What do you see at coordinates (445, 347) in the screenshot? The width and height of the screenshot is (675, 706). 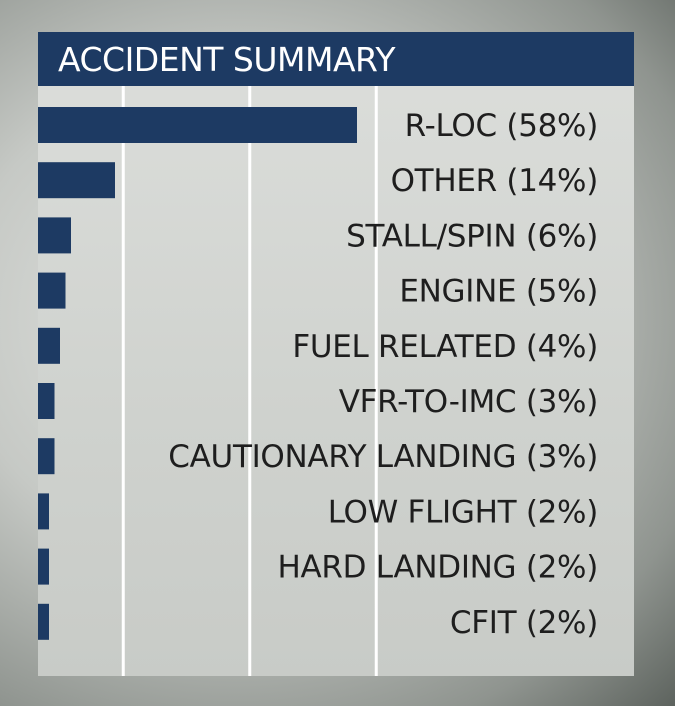 I see `category-label-5: FUEL RELATED (4%)` at bounding box center [445, 347].